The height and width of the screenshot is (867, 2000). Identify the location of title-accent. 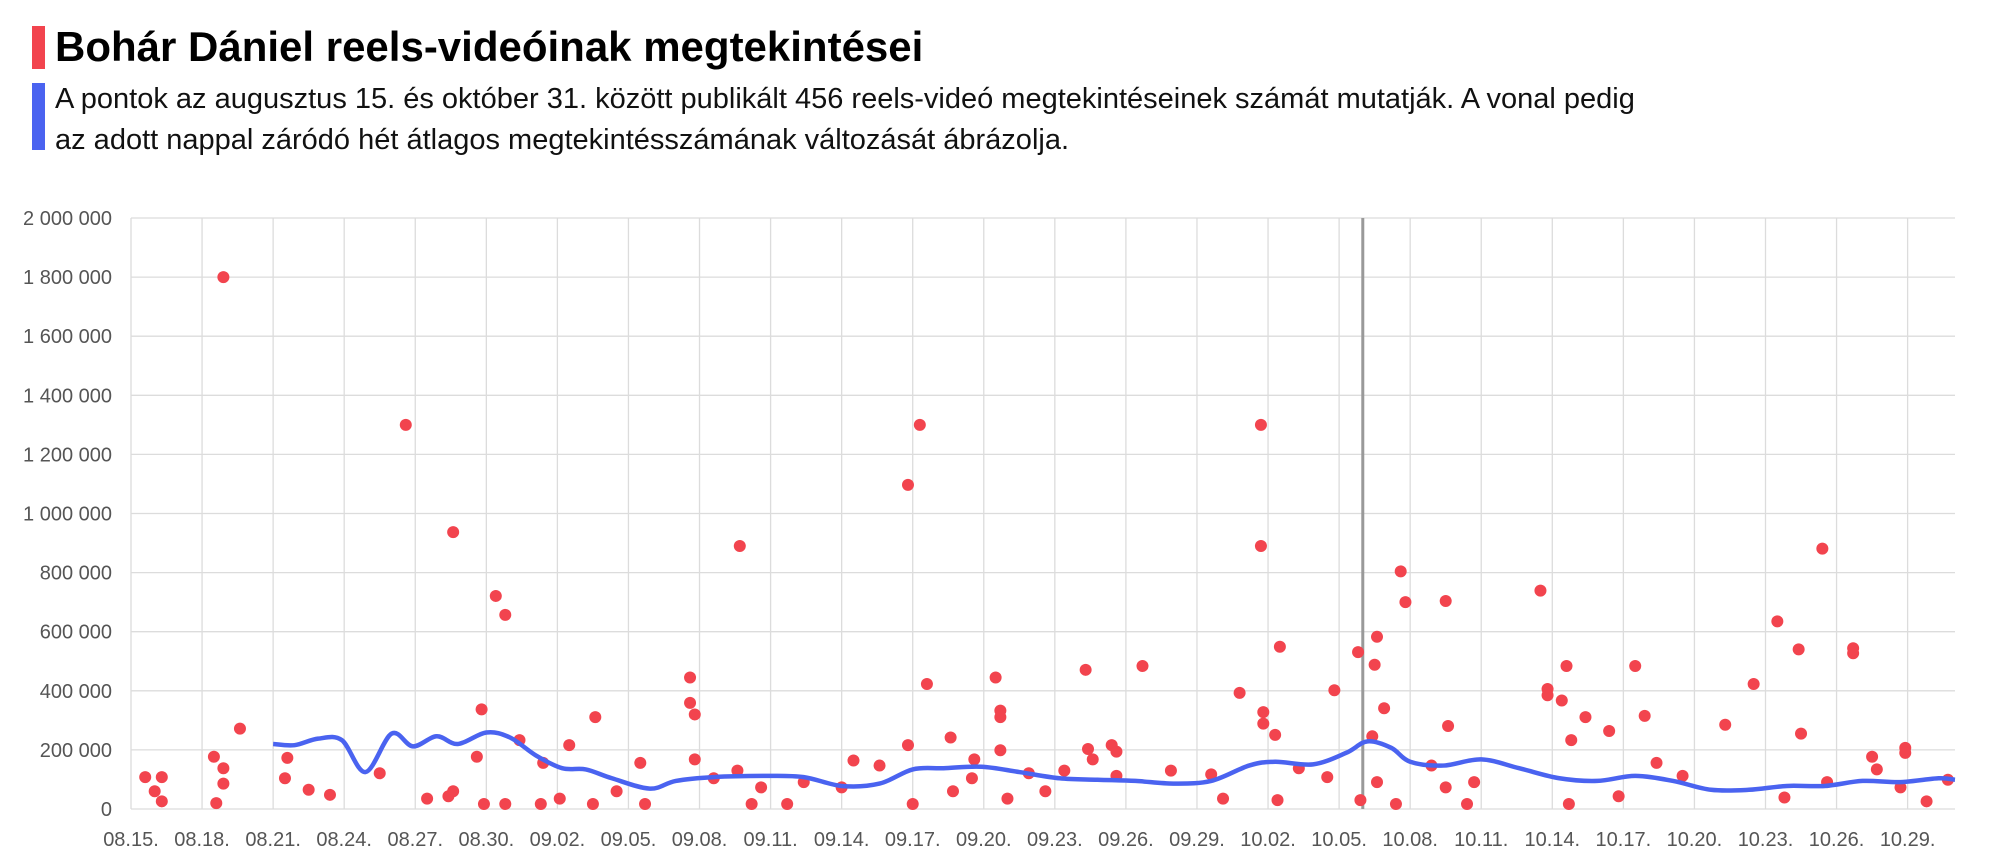
(38, 47).